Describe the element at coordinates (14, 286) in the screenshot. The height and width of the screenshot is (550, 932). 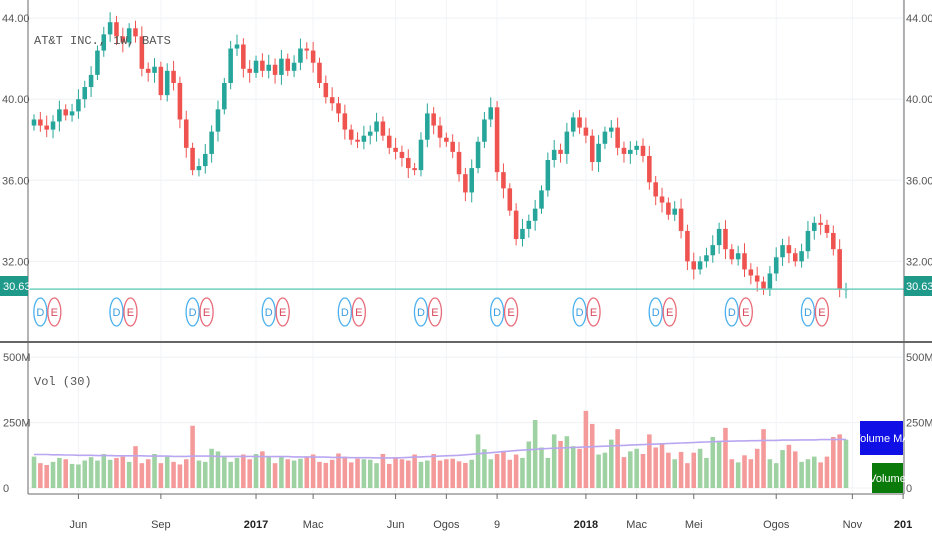
I see `last-price-tag-left-bg` at that location.